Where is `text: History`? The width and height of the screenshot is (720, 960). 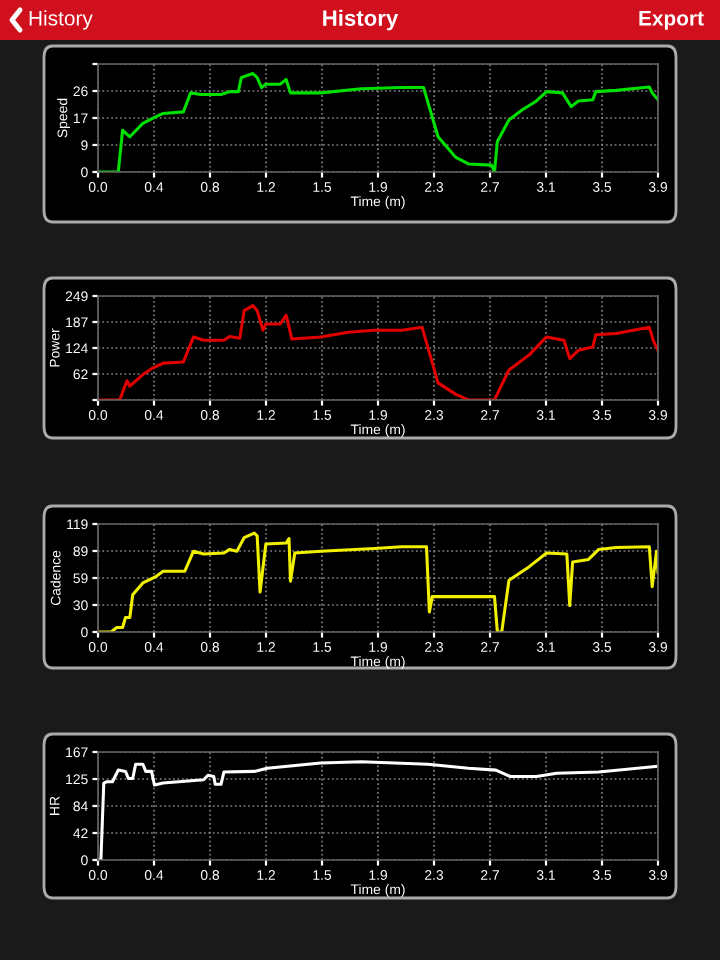
text: History is located at coordinates (61, 20).